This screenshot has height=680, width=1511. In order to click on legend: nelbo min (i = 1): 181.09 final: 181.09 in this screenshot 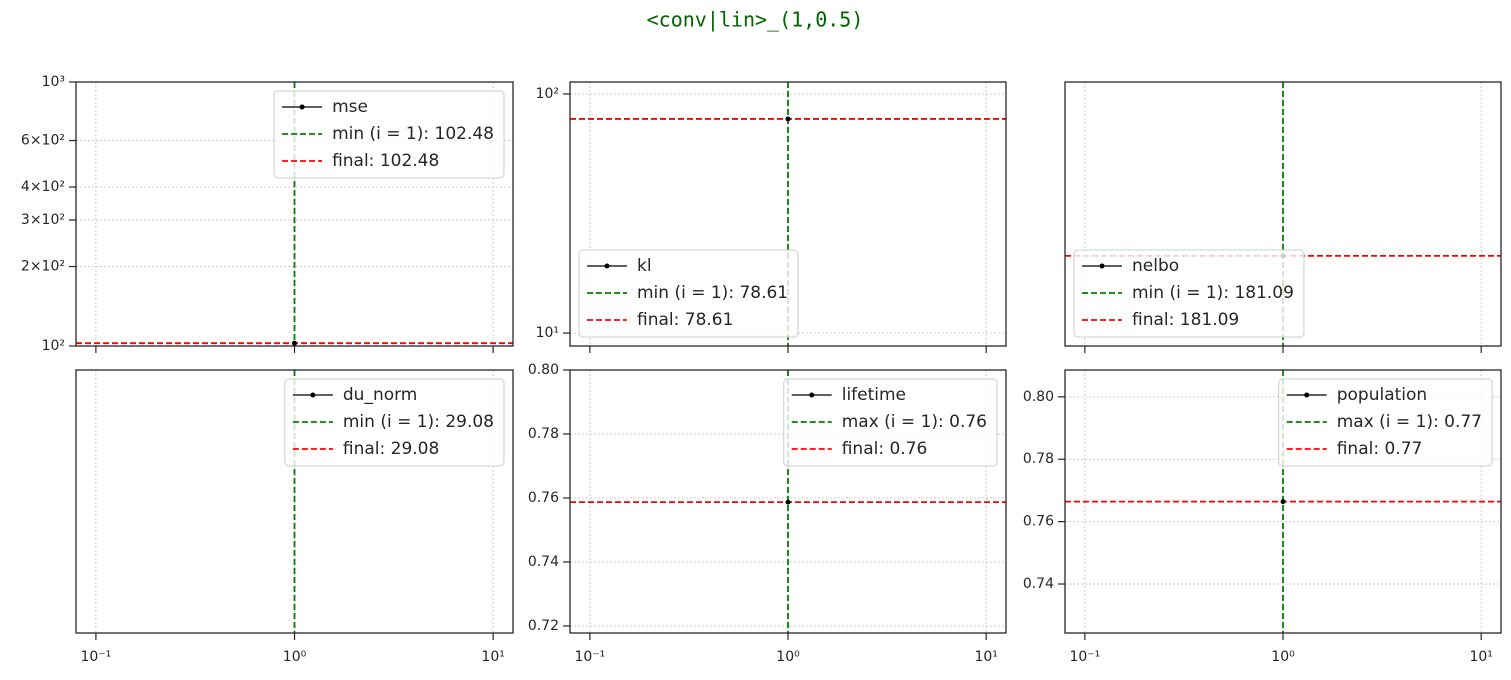, I will do `click(1189, 293)`.